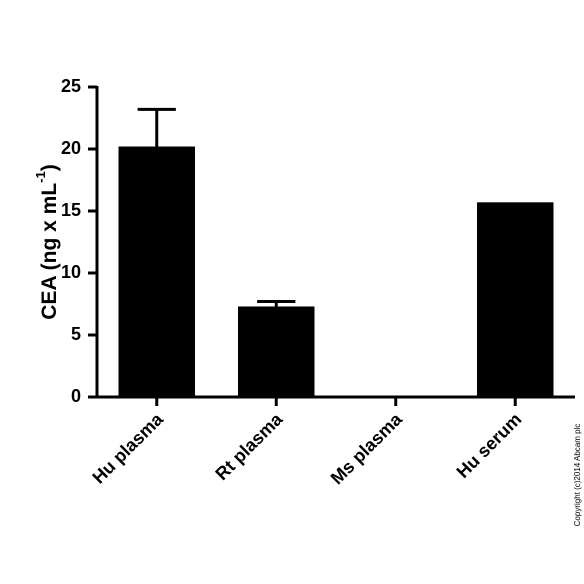 This screenshot has width=584, height=584. Describe the element at coordinates (71, 86) in the screenshot. I see `y-tick-label: 25` at that location.